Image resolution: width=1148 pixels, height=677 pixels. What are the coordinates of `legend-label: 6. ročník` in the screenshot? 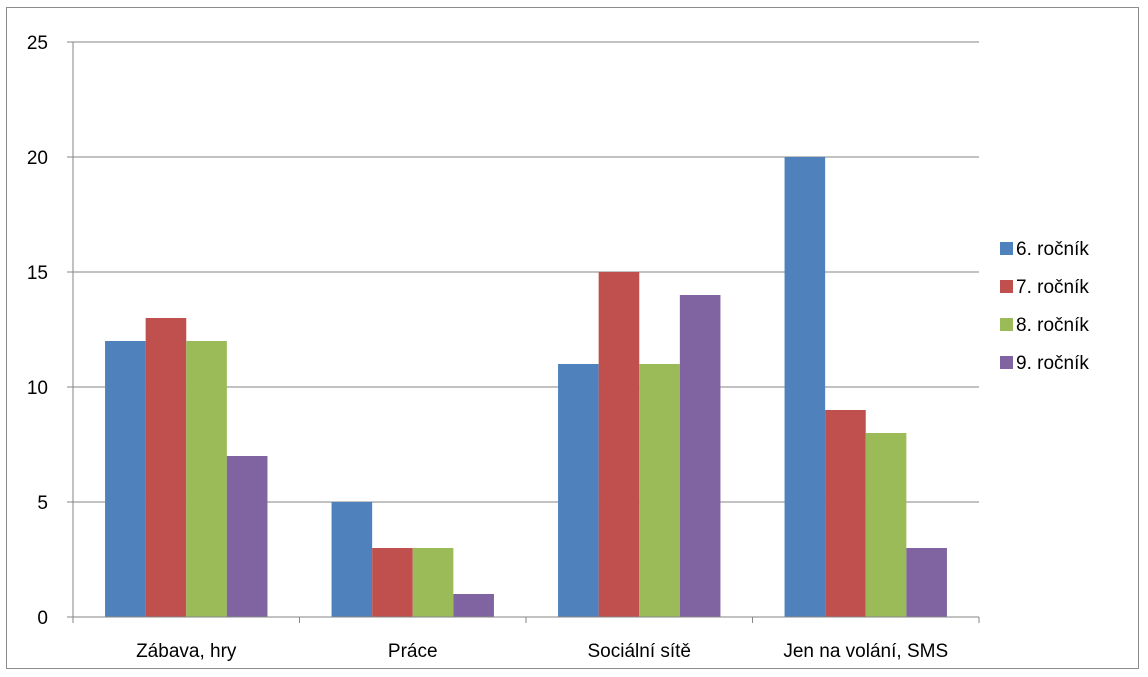 It's located at (1052, 249).